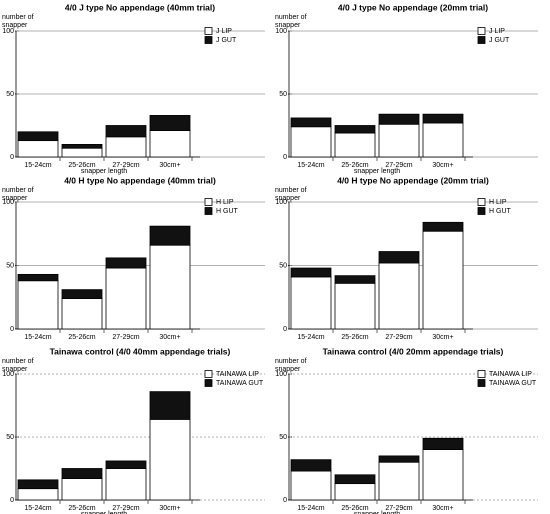 The width and height of the screenshot is (550, 514). I want to click on legend-label: J GUT, so click(226, 40).